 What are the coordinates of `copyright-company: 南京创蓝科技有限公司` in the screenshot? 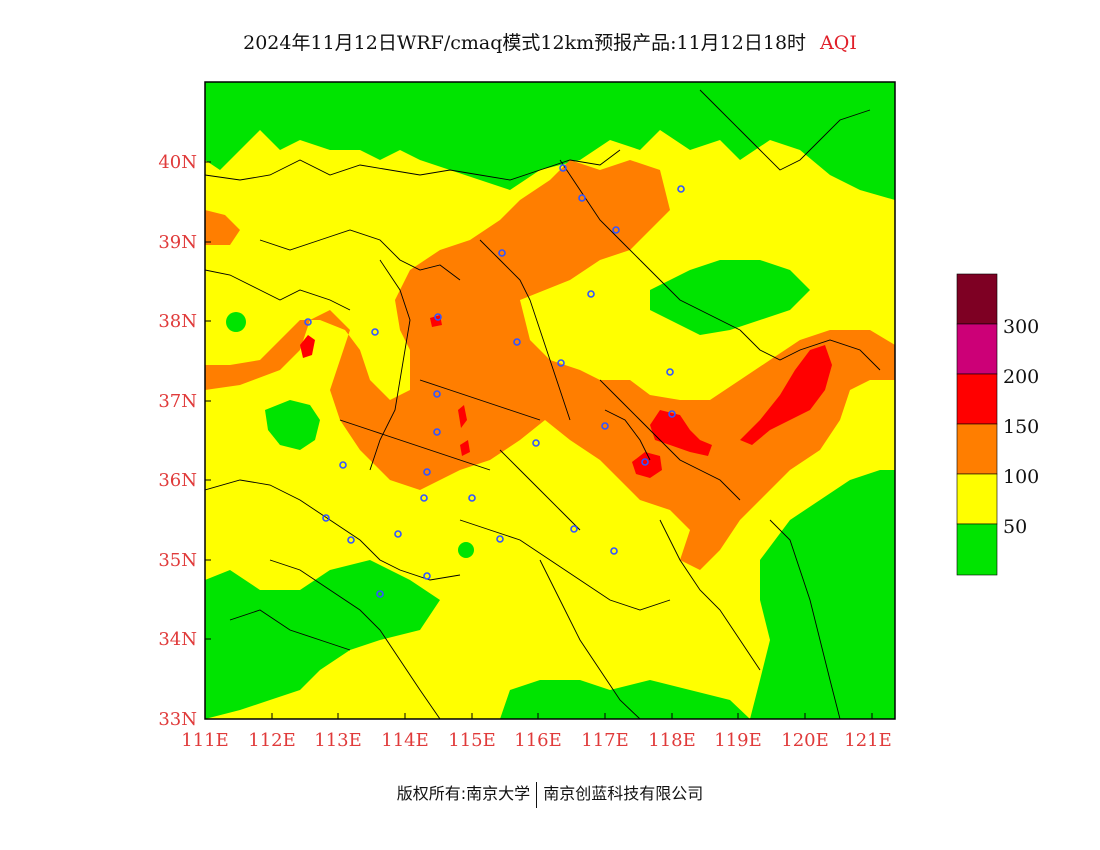 It's located at (623, 793).